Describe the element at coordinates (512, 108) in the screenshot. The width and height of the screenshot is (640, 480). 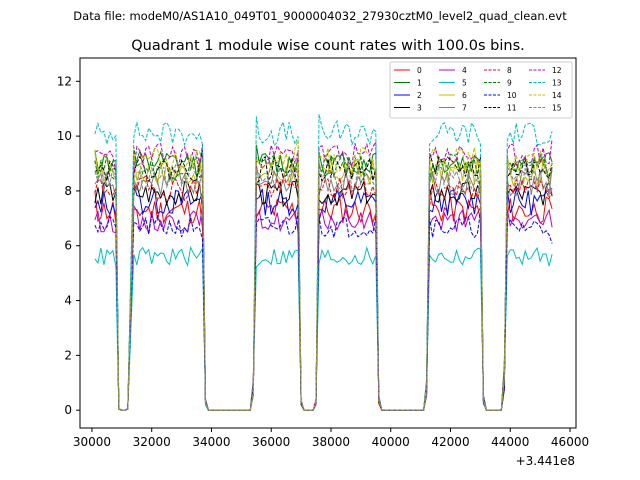
I see `legend-label-11: 11` at that location.